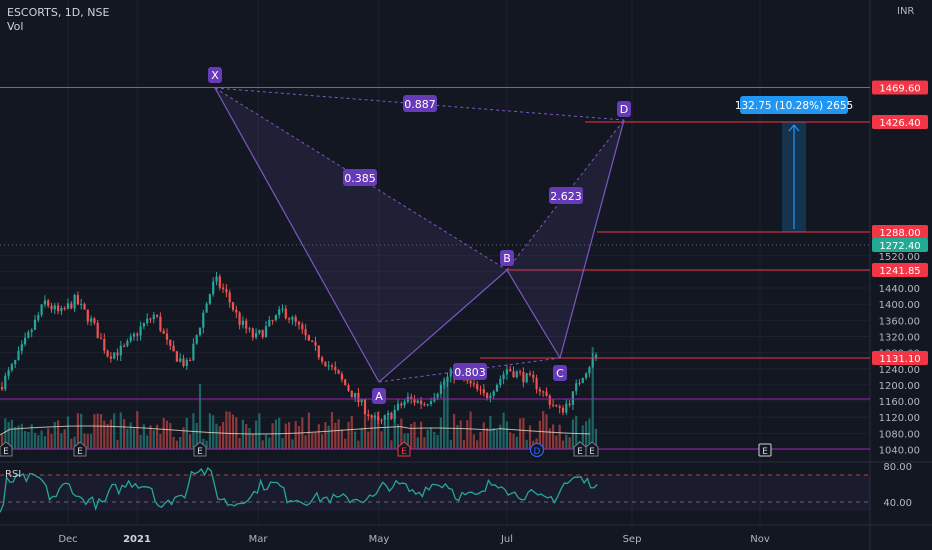 Image resolution: width=932 pixels, height=550 pixels. What do you see at coordinates (899, 123) in the screenshot?
I see `price-tag-label: 1426.40` at bounding box center [899, 123].